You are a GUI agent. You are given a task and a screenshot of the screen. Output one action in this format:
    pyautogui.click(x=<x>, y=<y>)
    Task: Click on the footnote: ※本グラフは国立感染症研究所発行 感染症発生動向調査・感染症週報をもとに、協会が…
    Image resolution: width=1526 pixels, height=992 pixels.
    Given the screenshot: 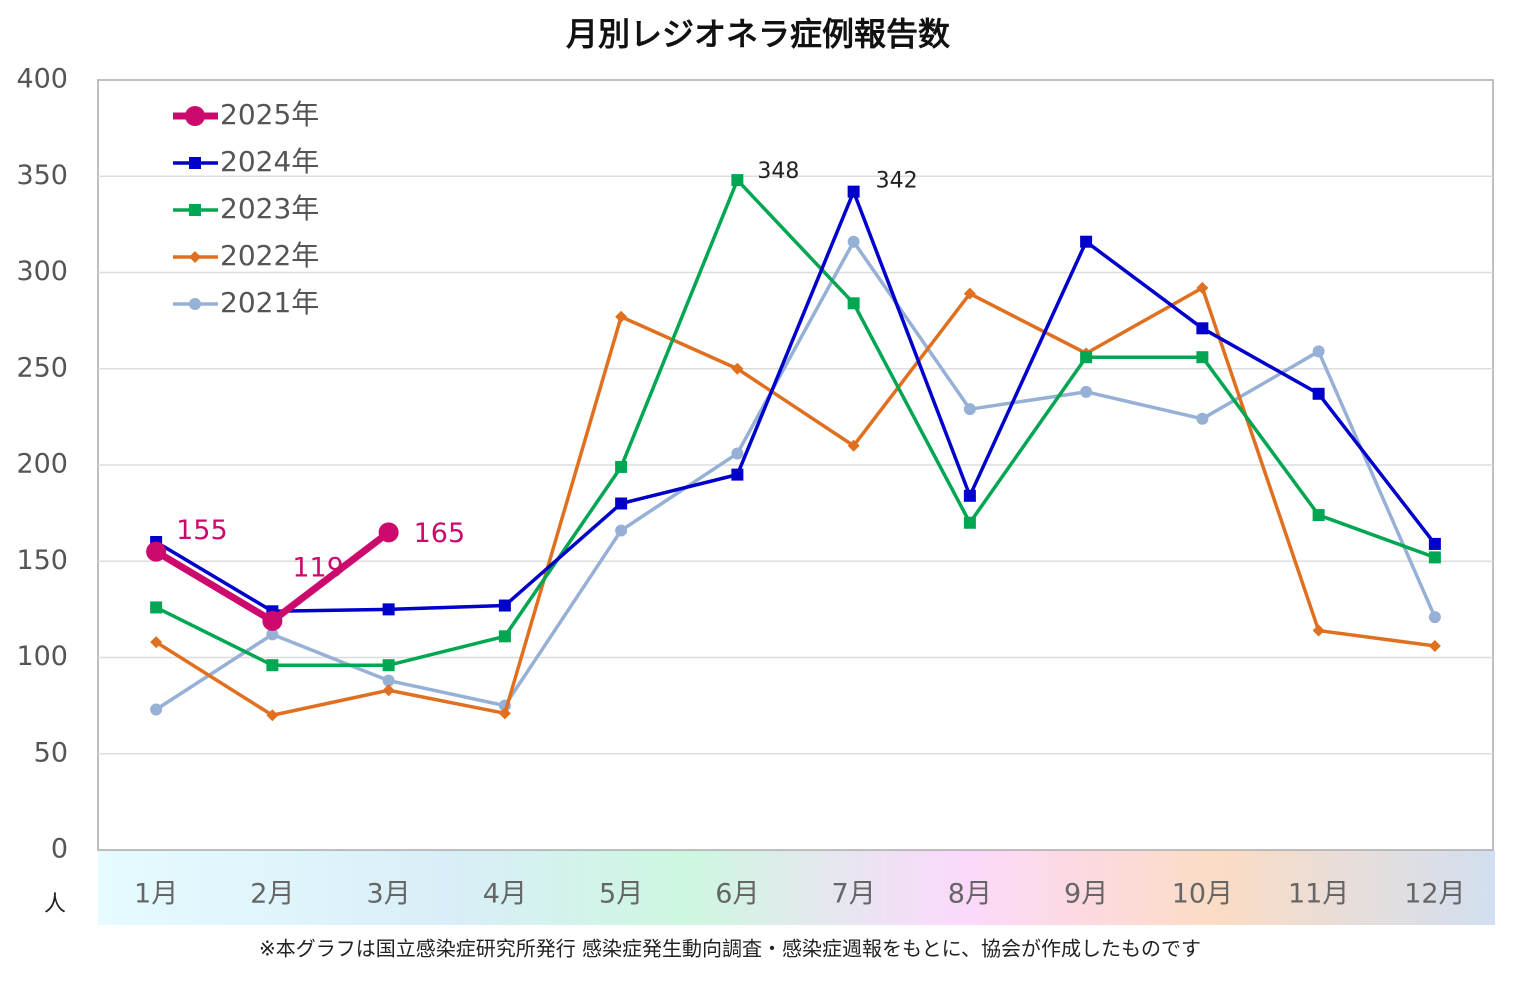 What is the action you would take?
    pyautogui.click(x=730, y=949)
    